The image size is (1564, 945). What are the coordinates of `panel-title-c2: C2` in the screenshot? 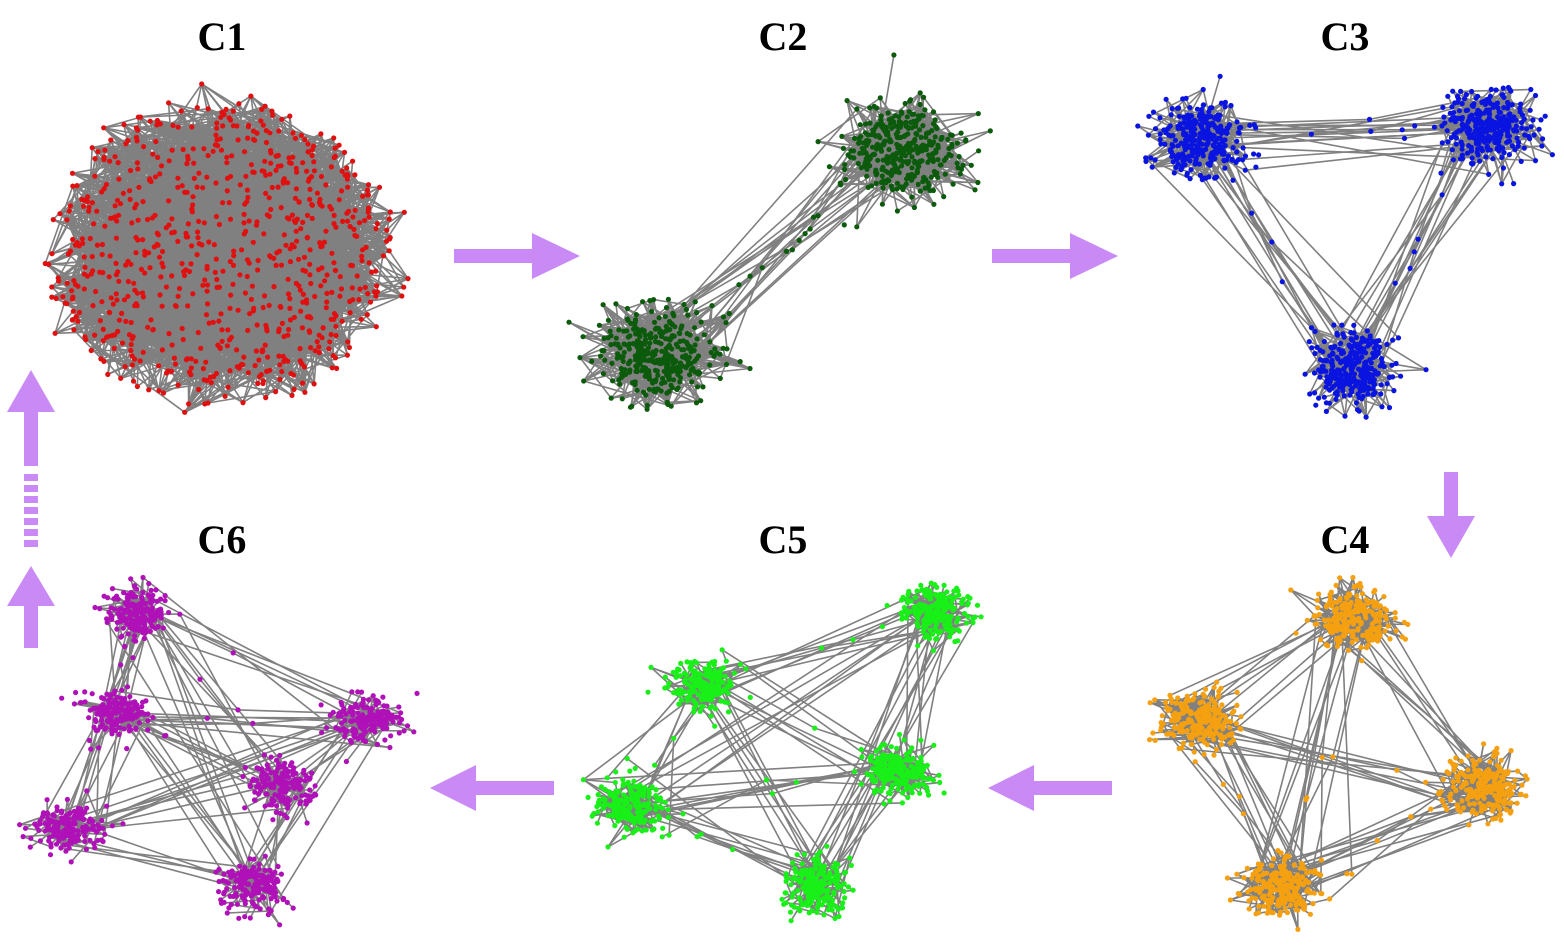 It's located at (783, 36).